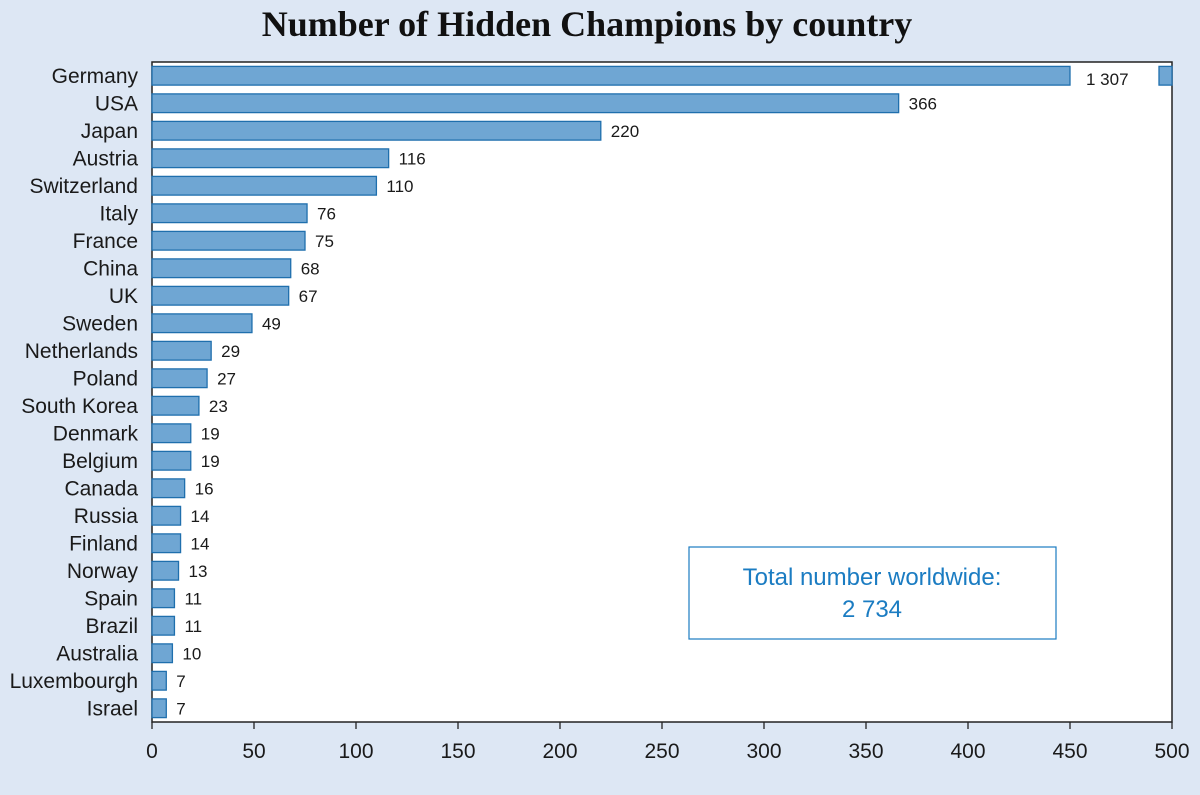 This screenshot has width=1200, height=795. Describe the element at coordinates (103, 571) in the screenshot. I see `category-label: Norway` at that location.